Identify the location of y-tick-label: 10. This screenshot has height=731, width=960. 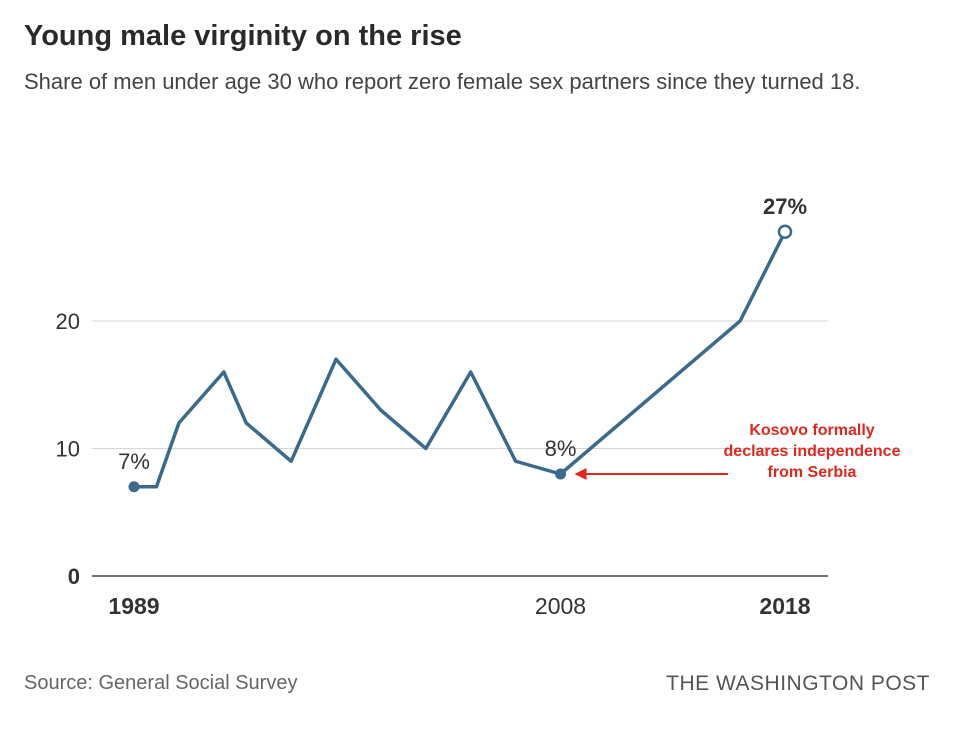
(68, 449).